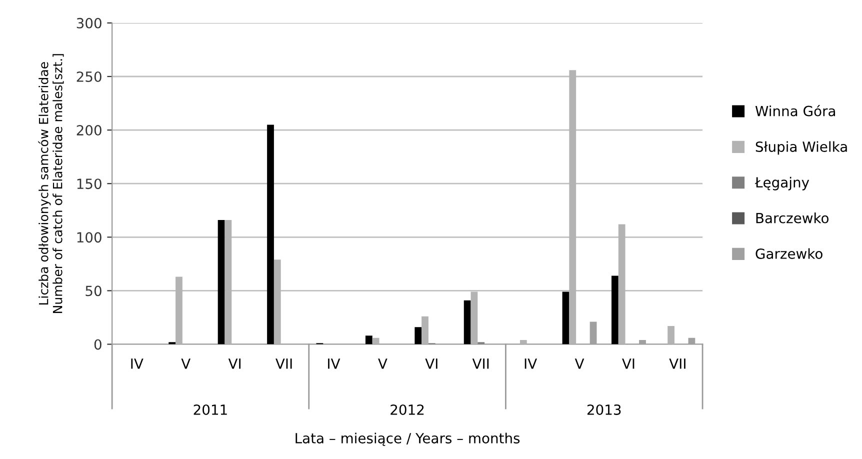 The width and height of the screenshot is (862, 459). Describe the element at coordinates (51, 183) in the screenshot. I see `y-axis-title: Liczba odłowionych samców Elateridae Number of catch of Elateridae males[szt.]` at that location.